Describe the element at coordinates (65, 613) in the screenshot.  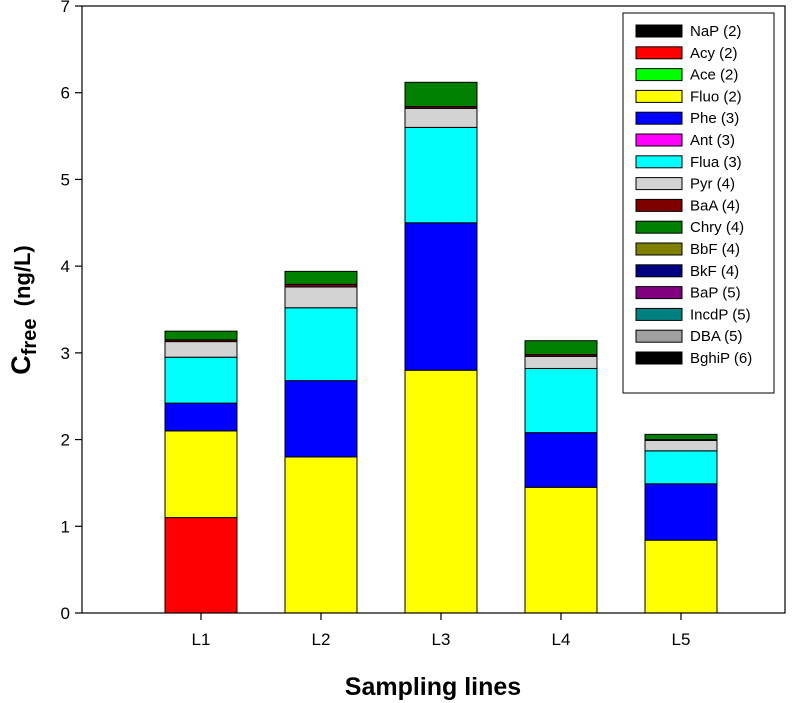
I see `y-tick-label: 0` at that location.